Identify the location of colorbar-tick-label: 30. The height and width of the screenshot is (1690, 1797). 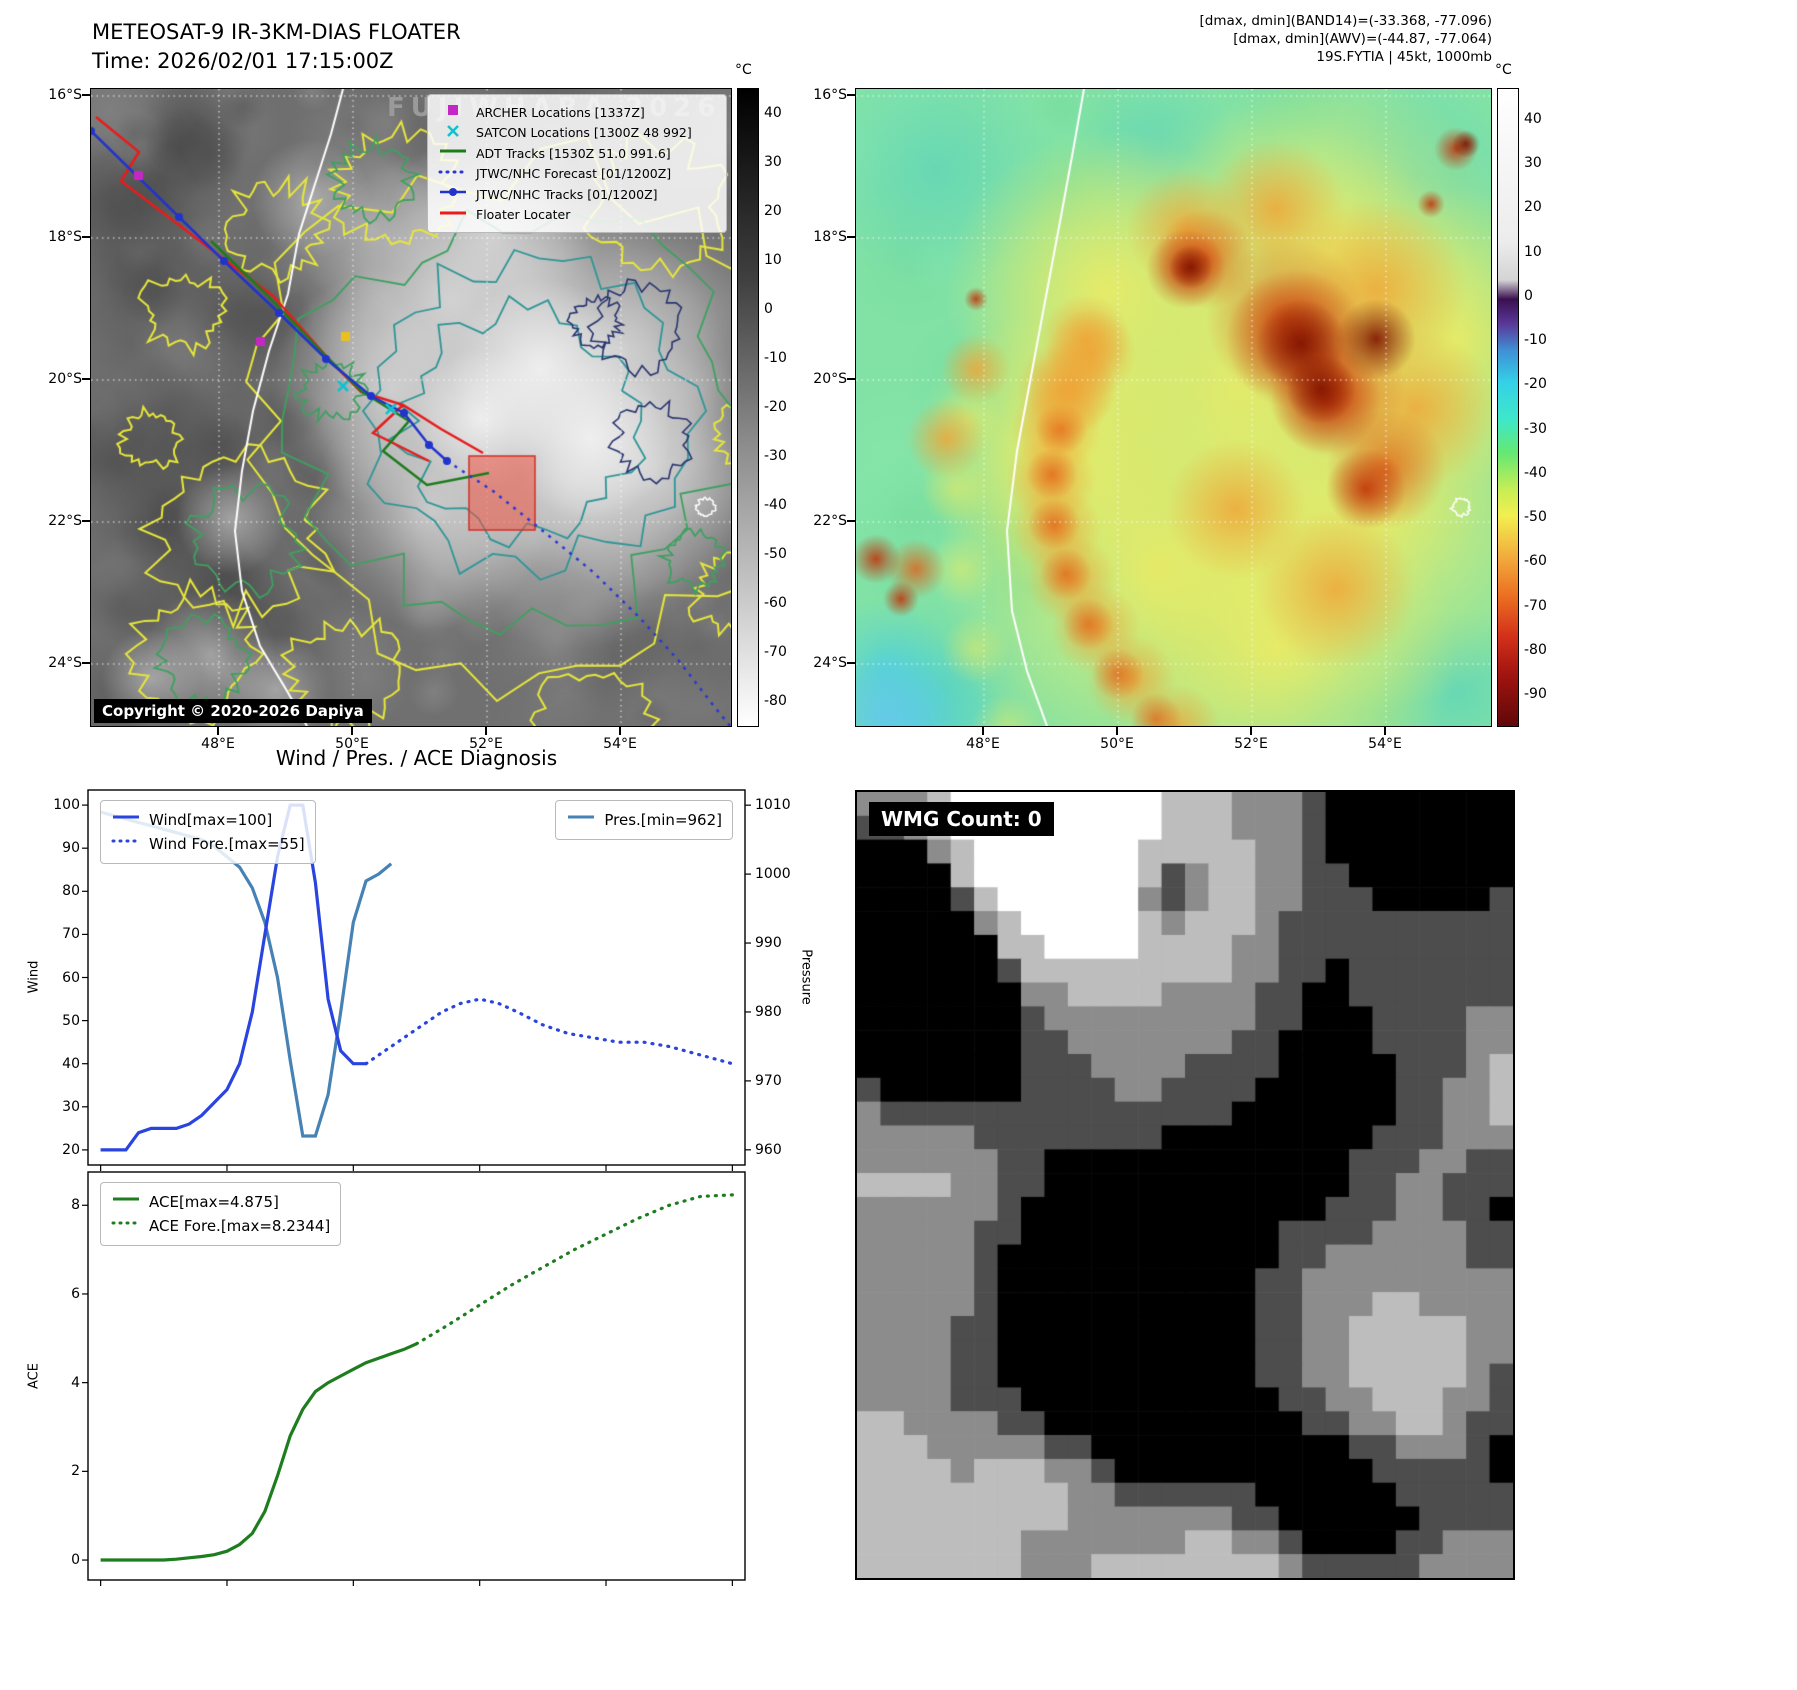
(773, 161).